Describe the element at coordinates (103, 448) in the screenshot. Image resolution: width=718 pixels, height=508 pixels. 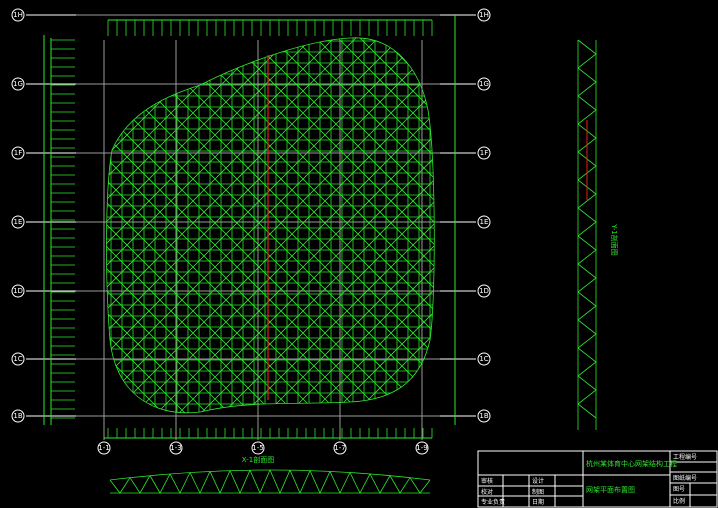
I see `col-axis-label: 1-1` at that location.